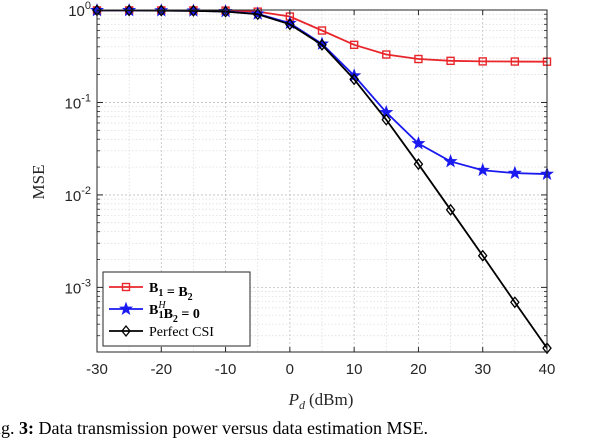  What do you see at coordinates (418, 369) in the screenshot?
I see `x-tick-label: 20` at bounding box center [418, 369].